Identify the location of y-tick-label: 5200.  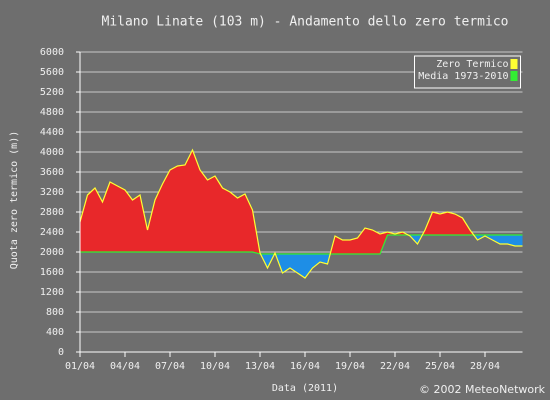
(52, 92).